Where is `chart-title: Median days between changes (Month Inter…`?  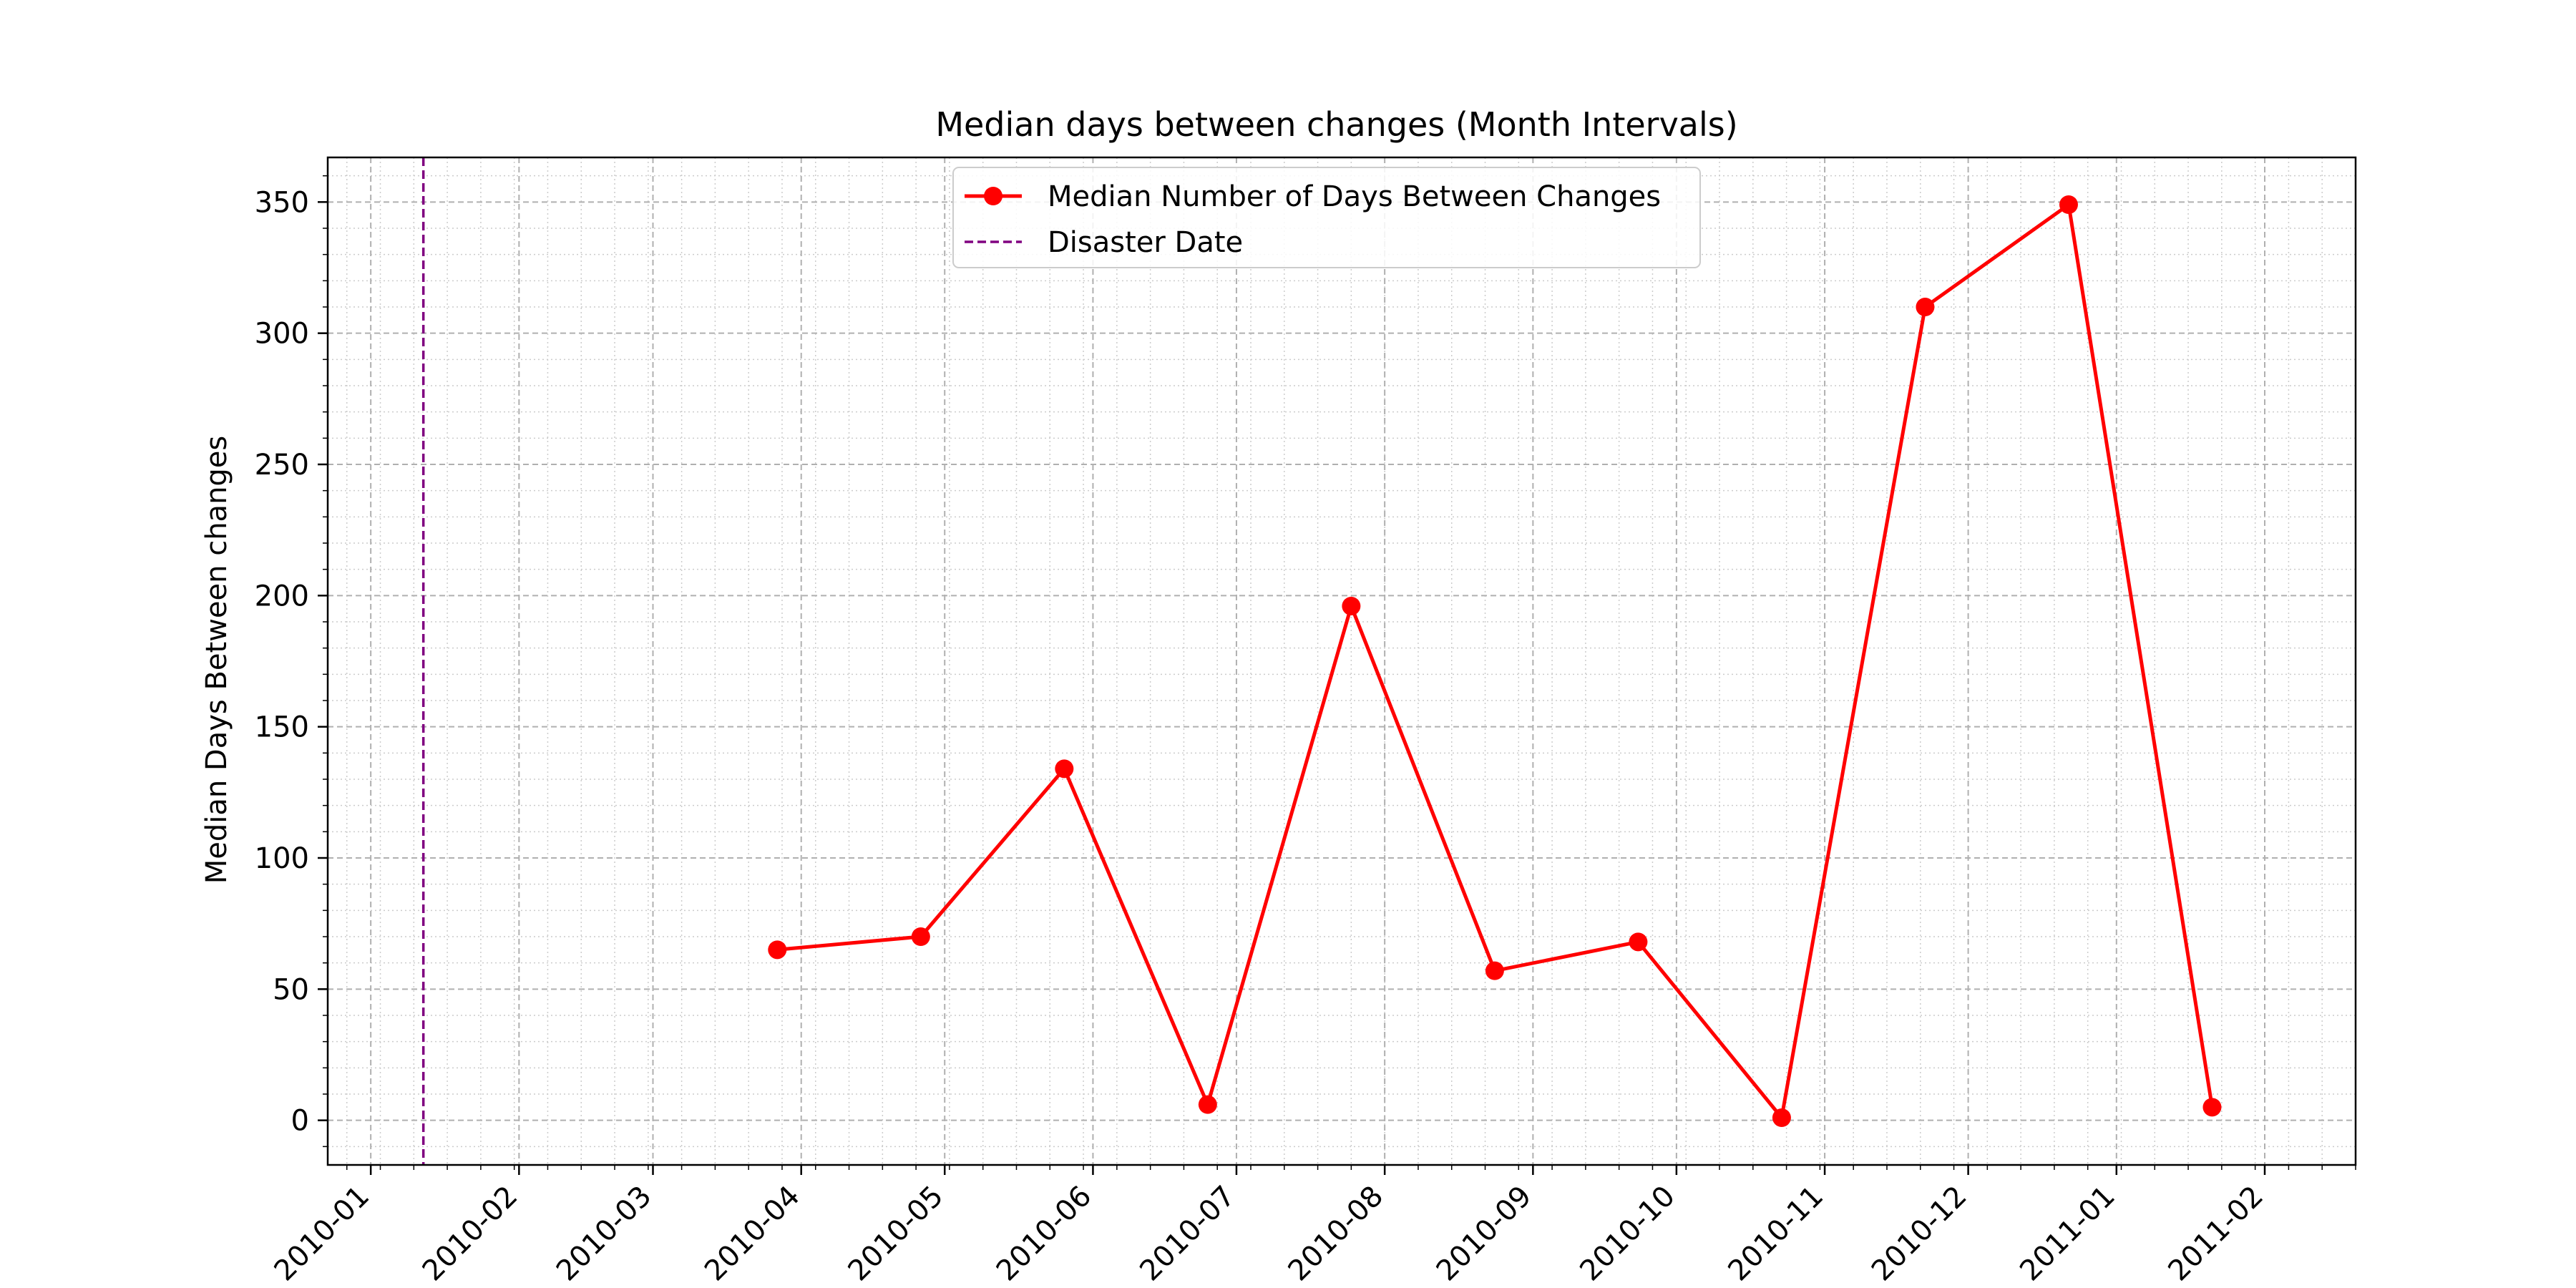 chart-title: Median days between changes (Month Inter… is located at coordinates (1336, 124).